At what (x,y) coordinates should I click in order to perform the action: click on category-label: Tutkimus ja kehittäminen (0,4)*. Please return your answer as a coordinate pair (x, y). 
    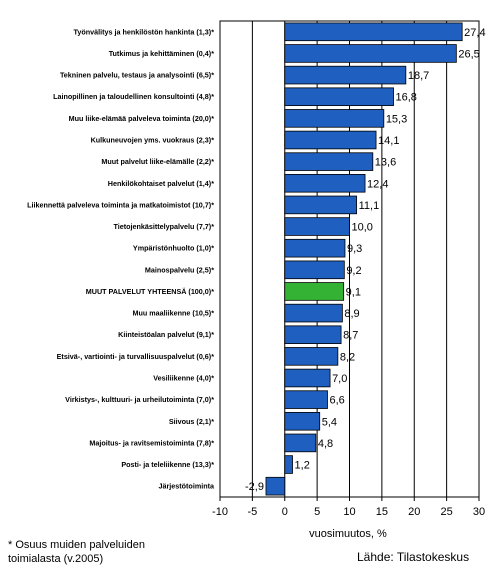
    Looking at the image, I should click on (162, 53).